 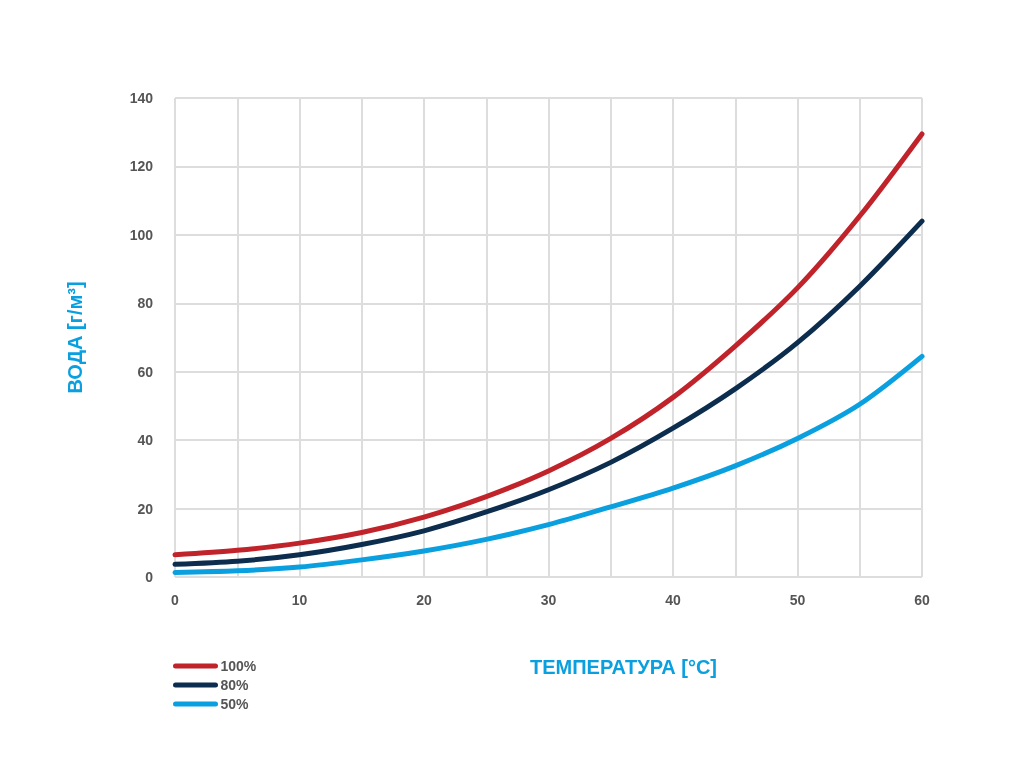 What do you see at coordinates (75, 337) in the screenshot?
I see `y-axis-title: ВОДА [г/м³]` at bounding box center [75, 337].